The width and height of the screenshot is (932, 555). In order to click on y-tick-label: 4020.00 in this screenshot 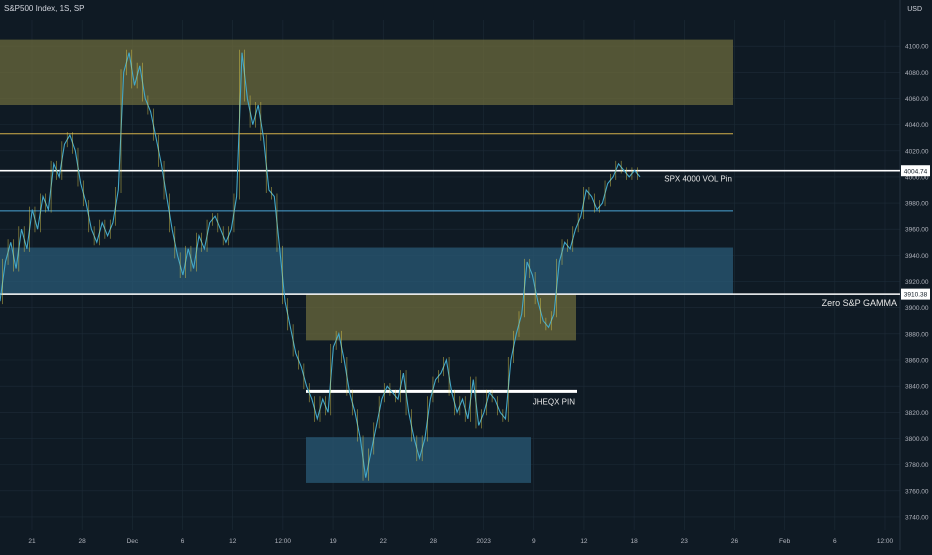, I will do `click(917, 151)`.